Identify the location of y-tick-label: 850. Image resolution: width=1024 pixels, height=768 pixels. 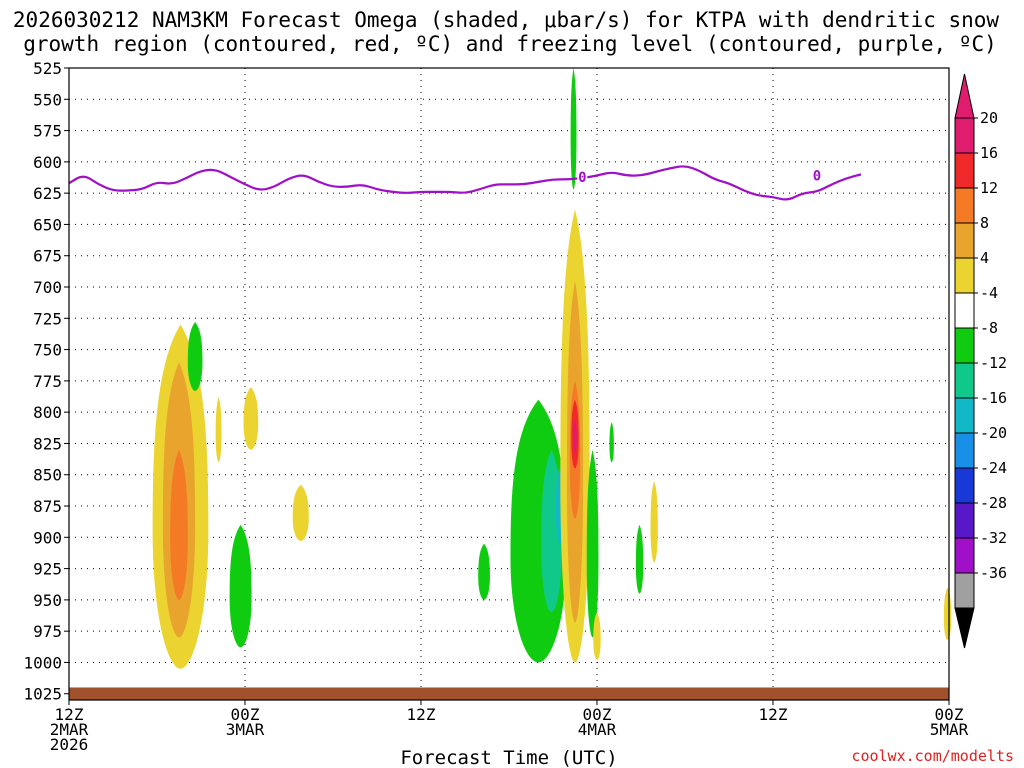
(47, 475).